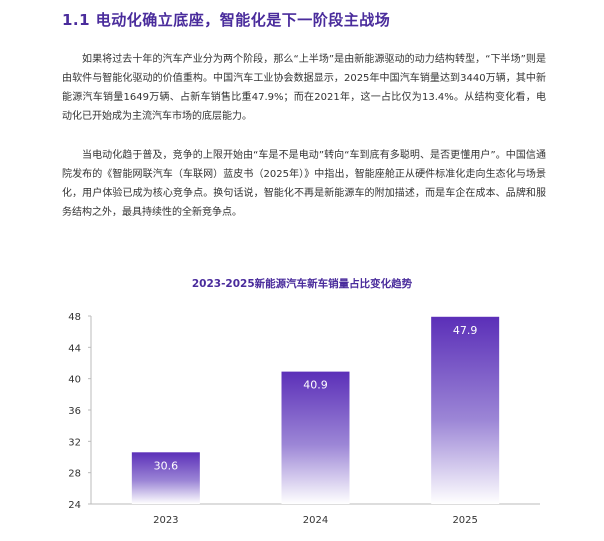 The height and width of the screenshot is (541, 604). I want to click on bar-2024, so click(315, 437).